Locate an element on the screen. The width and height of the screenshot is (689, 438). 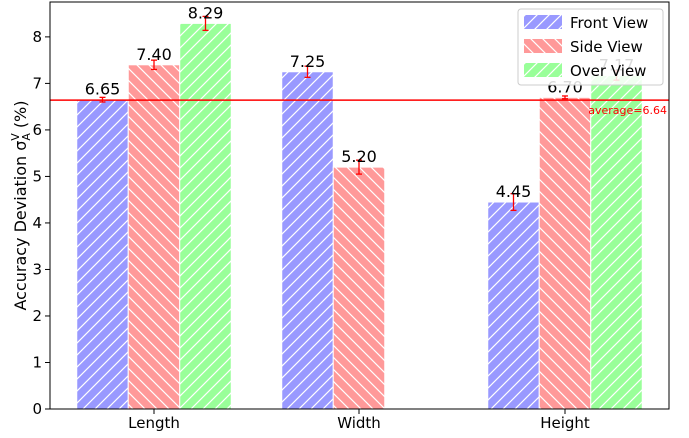
y-axis-label-unit: (%) is located at coordinates (20, 116).